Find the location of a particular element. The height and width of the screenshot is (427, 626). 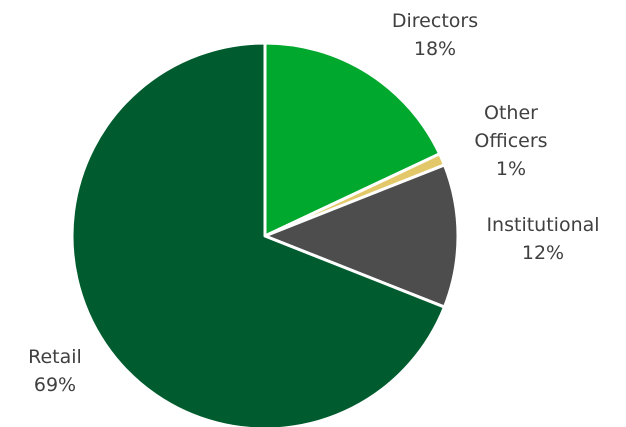

slice-name-label: Institutional is located at coordinates (542, 225).